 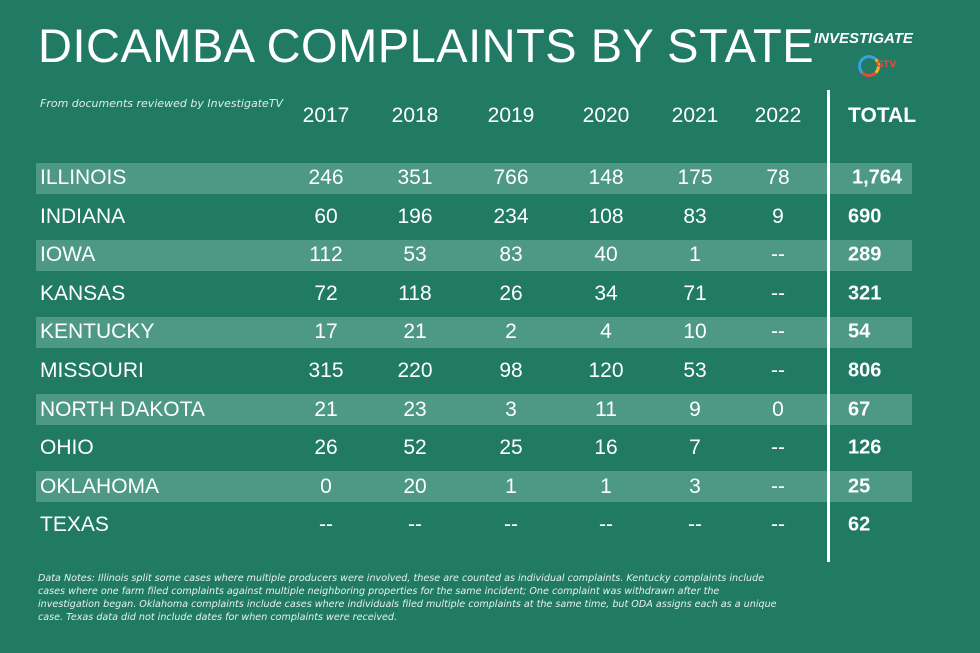 I want to click on year-cell: 40, so click(x=606, y=255).